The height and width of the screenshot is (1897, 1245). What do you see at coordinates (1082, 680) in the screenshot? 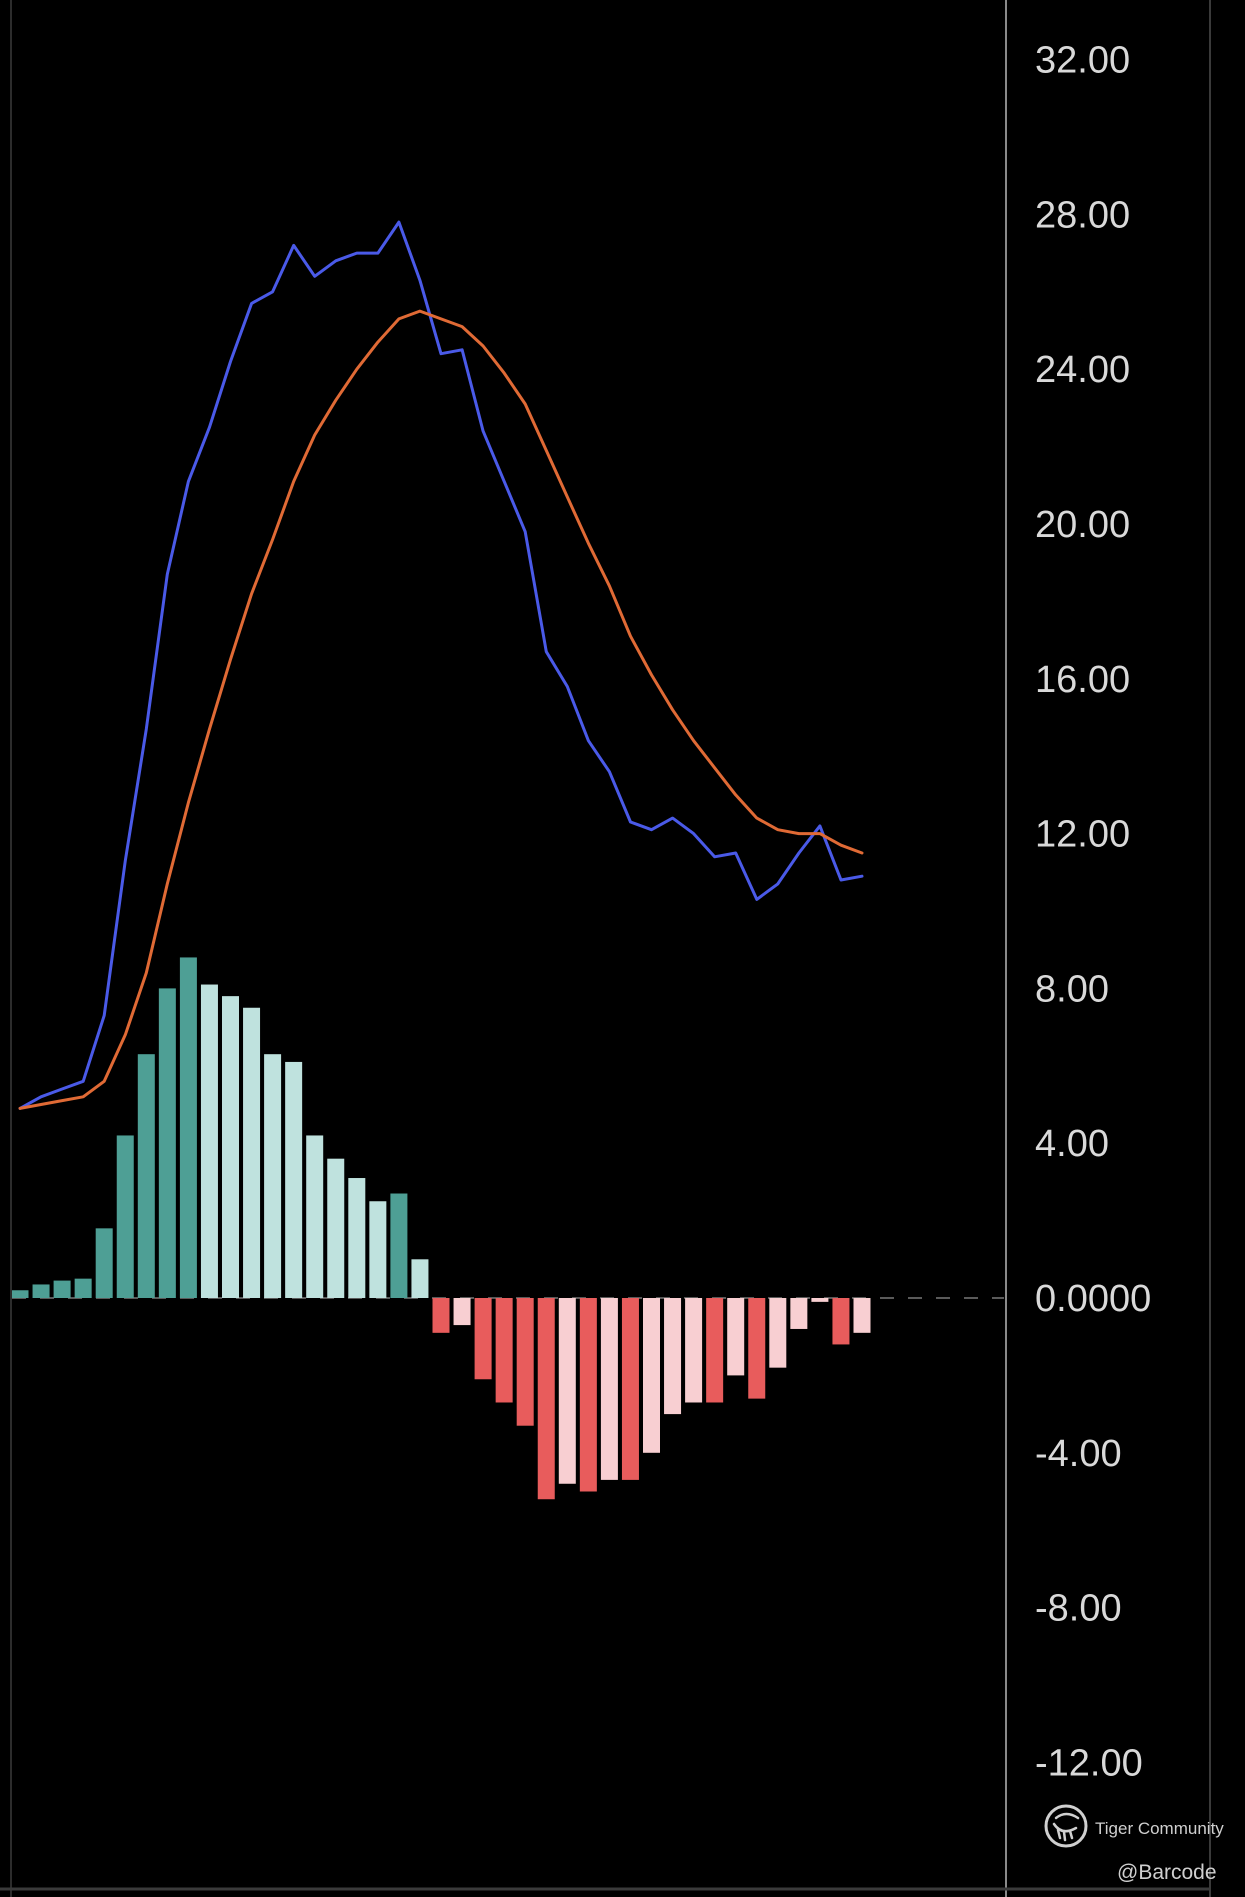
I see `y-tick-label: 16.00` at bounding box center [1082, 680].